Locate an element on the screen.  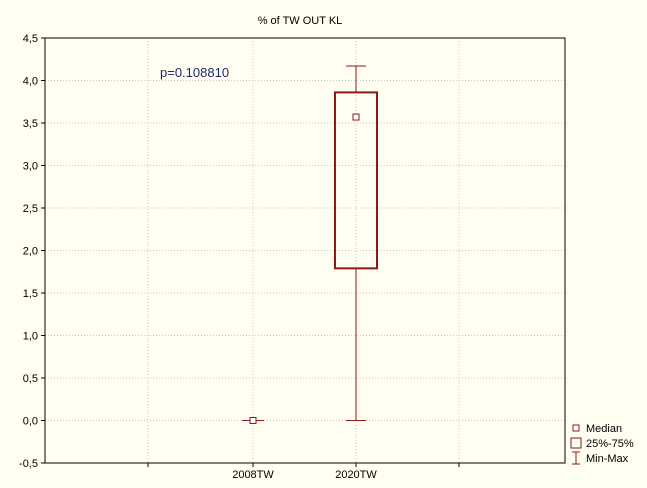
box-2020TW is located at coordinates (356, 243).